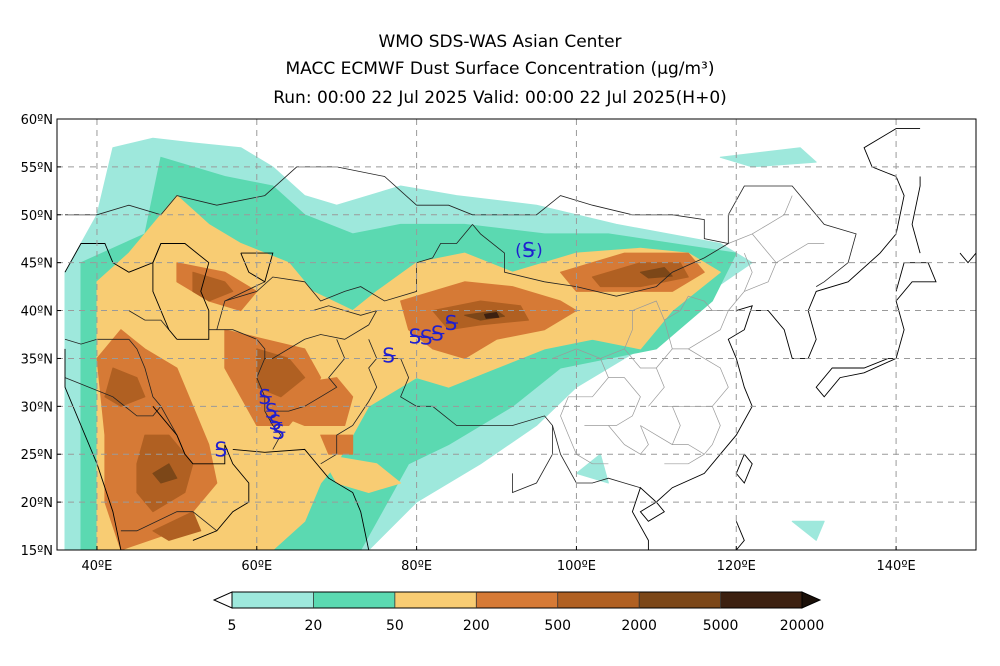 The image size is (1000, 666). Describe the element at coordinates (37, 455) in the screenshot. I see `lat-tick-label: 25ºN` at that location.